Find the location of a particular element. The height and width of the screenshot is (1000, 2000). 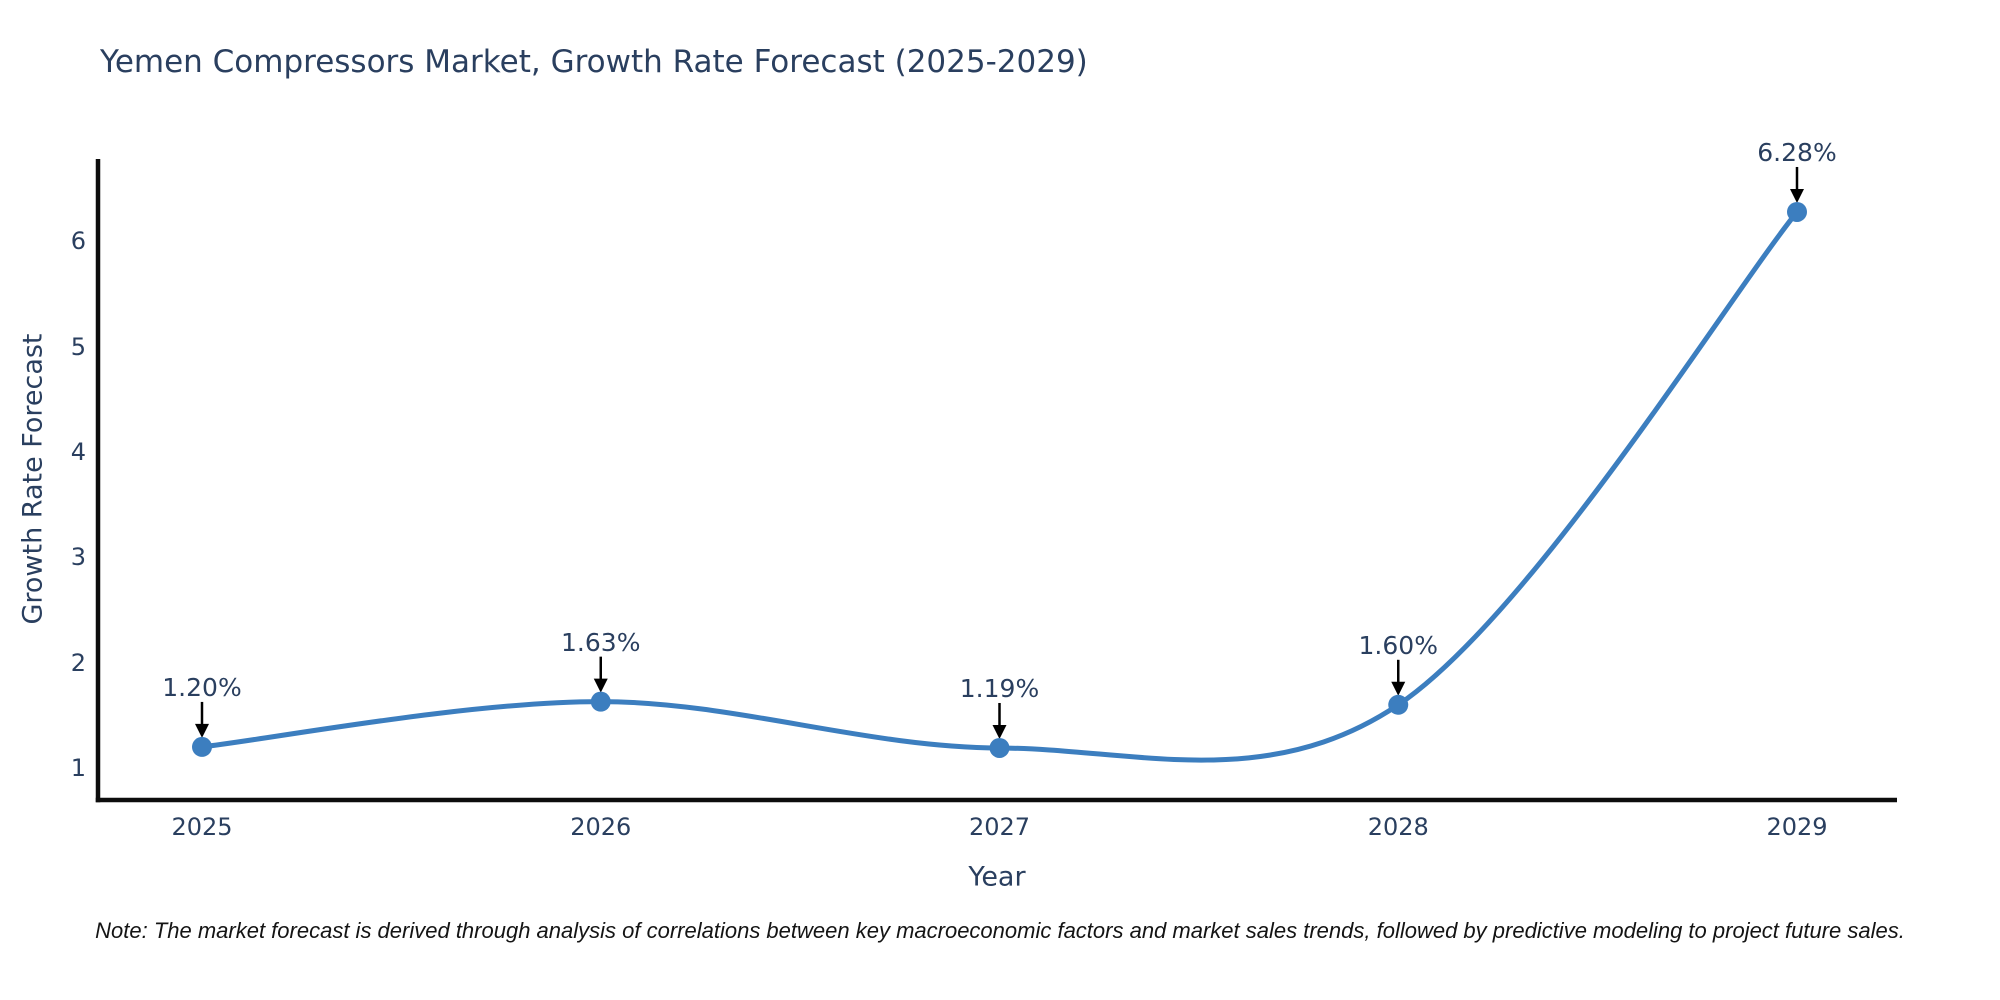

x-tick-label: 2025 is located at coordinates (202, 827).